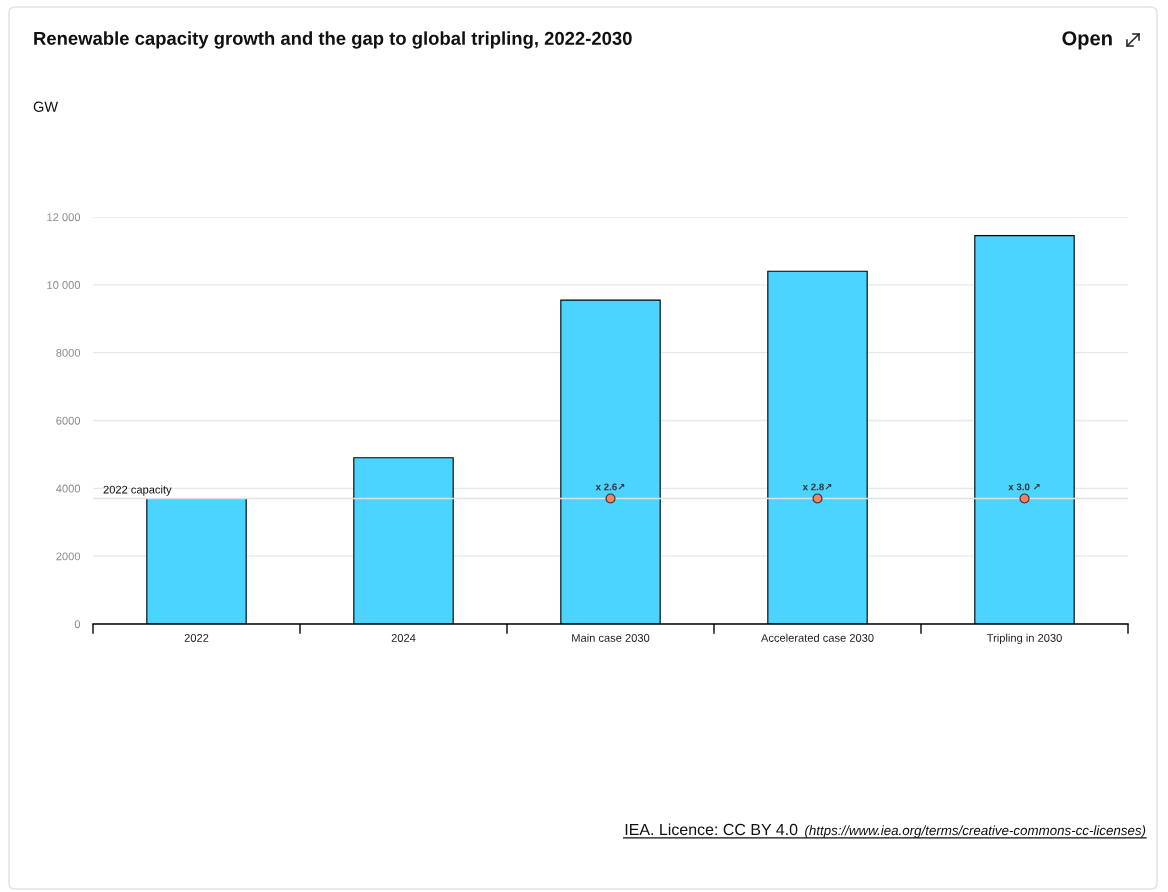  What do you see at coordinates (46, 106) in the screenshot?
I see `text: GW` at bounding box center [46, 106].